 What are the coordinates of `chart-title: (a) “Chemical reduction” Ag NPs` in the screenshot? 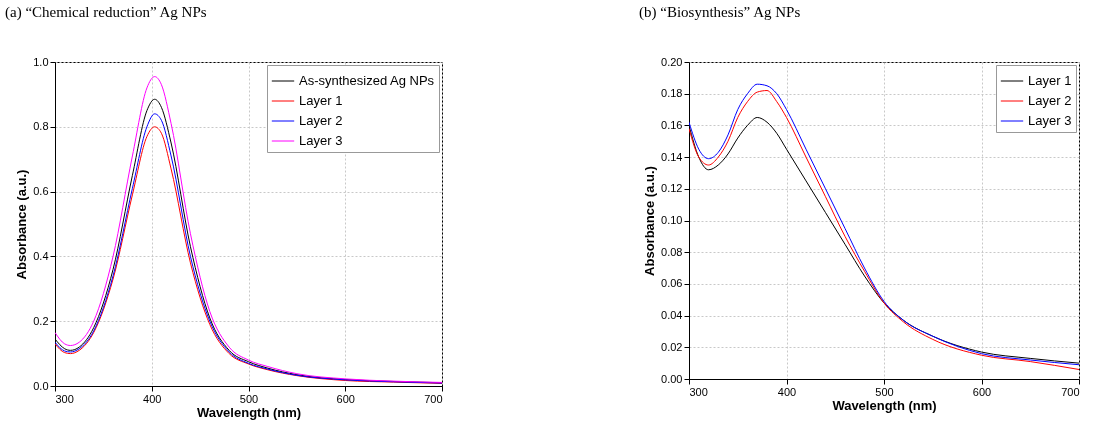 It's located at (106, 12).